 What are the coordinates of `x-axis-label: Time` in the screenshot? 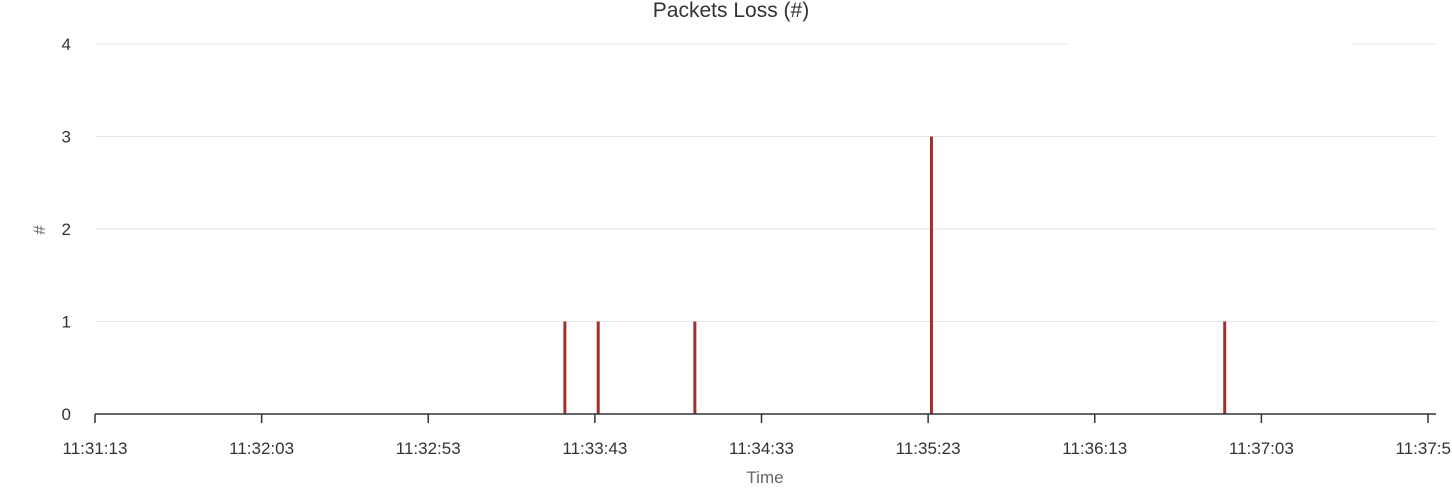 It's located at (764, 477).